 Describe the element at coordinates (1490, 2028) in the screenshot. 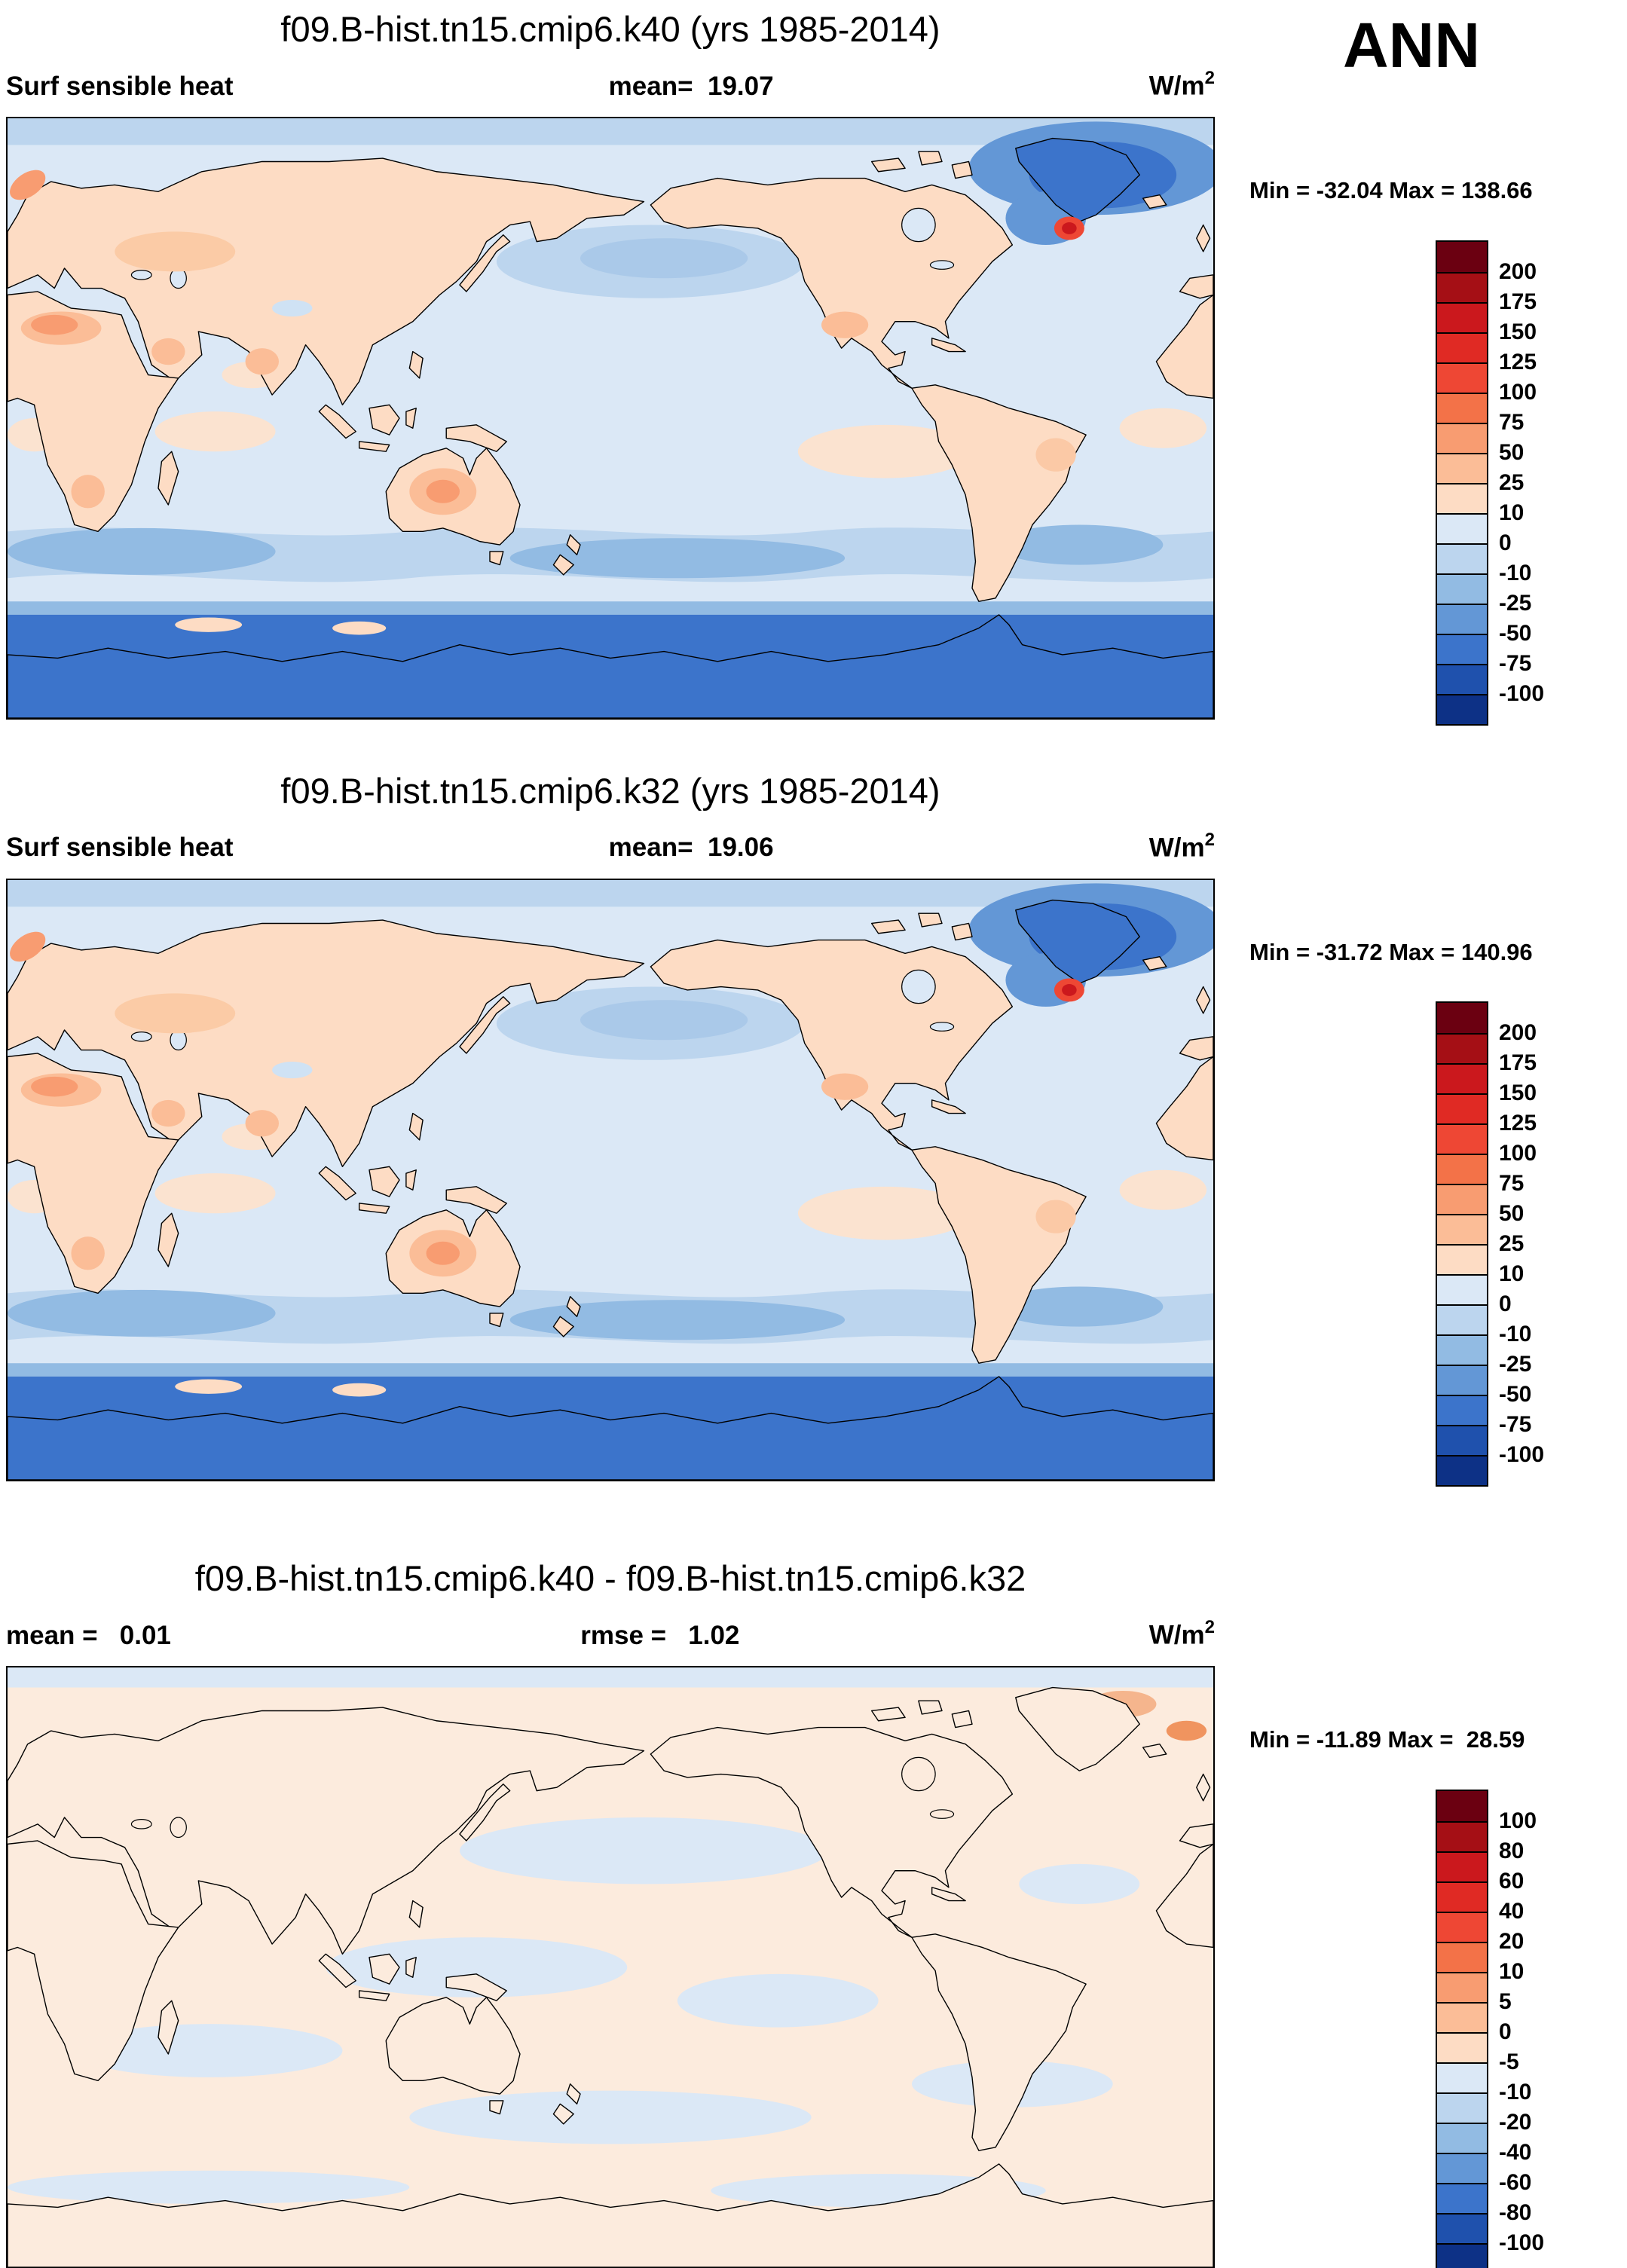

I see `colorbar: 100 80 60 40 20 10 5 0 -5 -10 -20 -40 -60 -80 -100` at that location.